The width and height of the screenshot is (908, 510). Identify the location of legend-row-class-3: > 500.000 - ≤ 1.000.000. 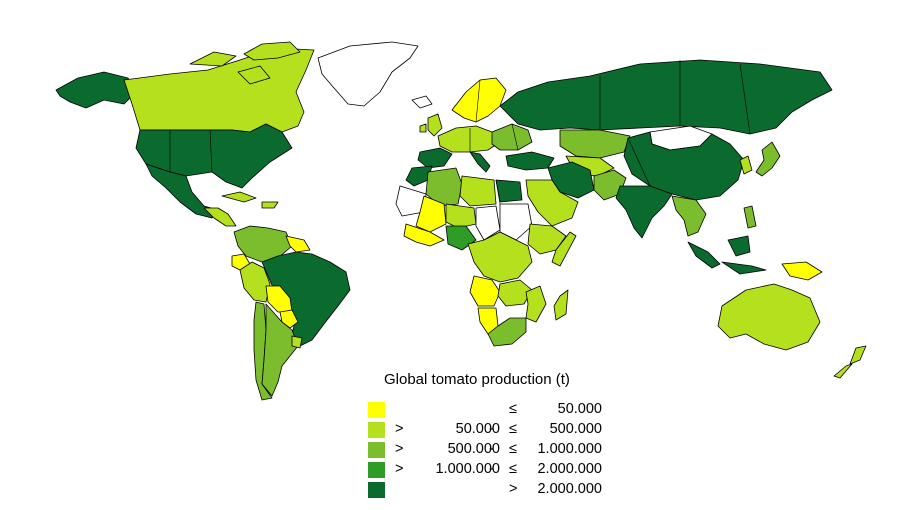
(493, 450).